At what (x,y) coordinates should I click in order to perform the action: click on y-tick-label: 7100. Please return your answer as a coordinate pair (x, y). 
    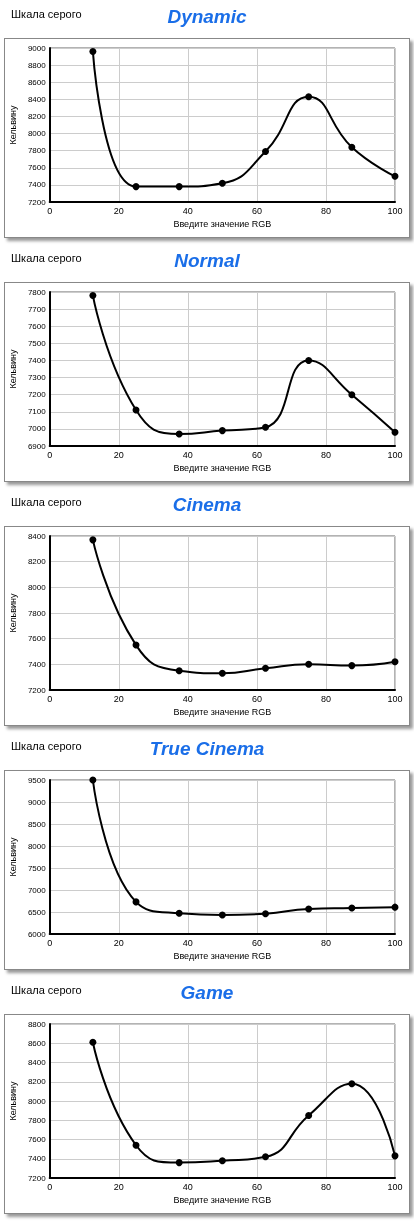
    Looking at the image, I should click on (37, 412).